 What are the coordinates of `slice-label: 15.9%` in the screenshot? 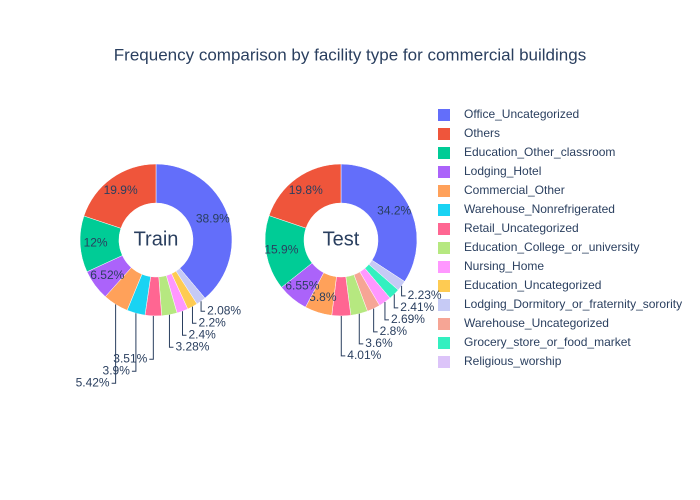 It's located at (281, 250).